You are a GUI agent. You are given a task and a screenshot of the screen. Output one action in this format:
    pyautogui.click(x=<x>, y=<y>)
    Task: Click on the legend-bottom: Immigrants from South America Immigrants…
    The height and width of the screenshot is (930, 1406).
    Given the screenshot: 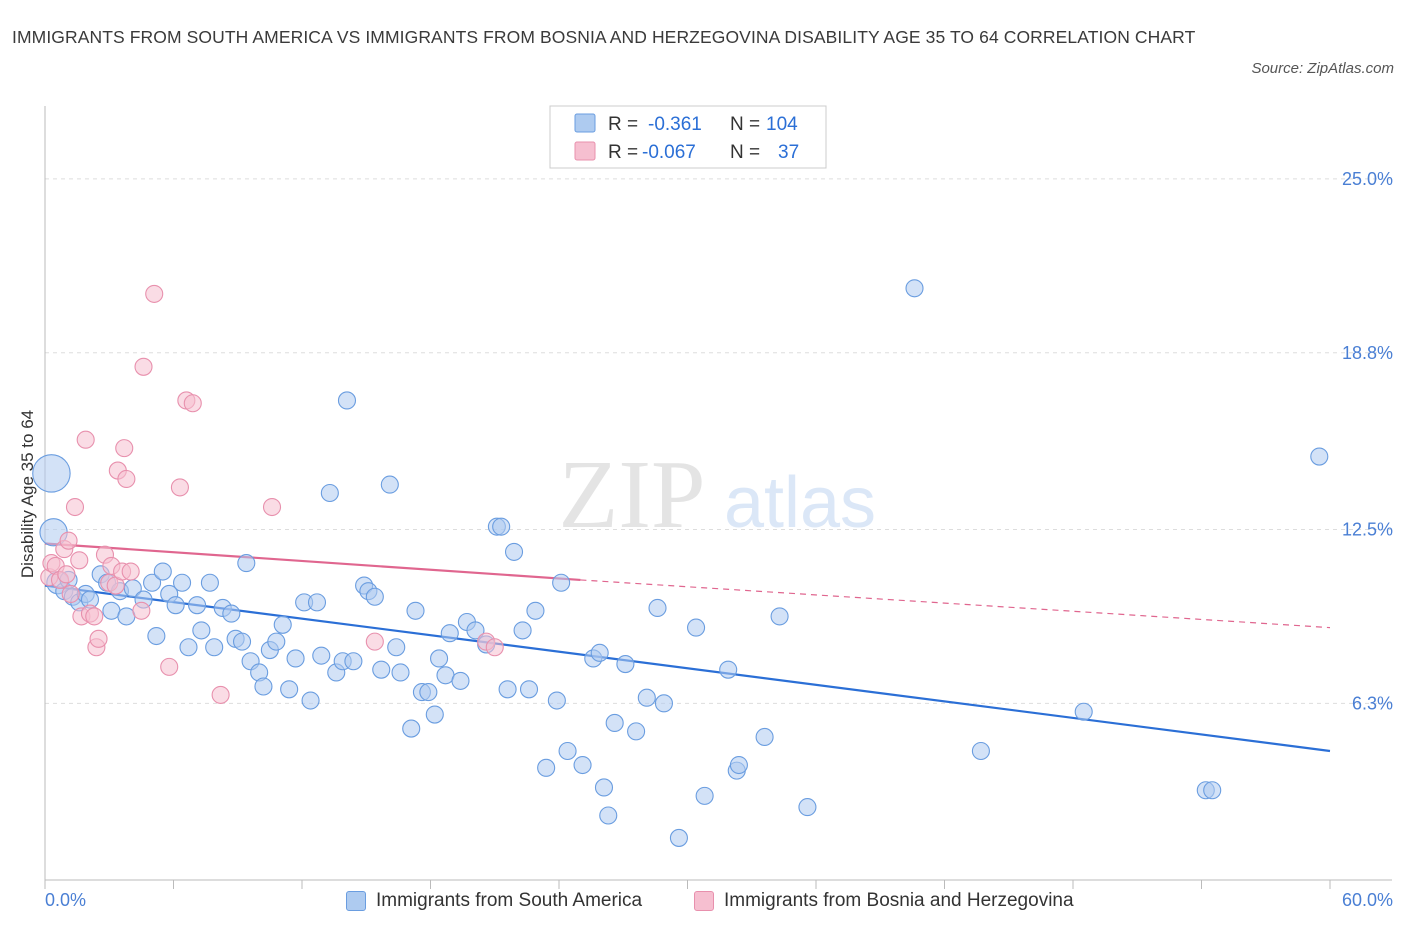 What is the action you would take?
    pyautogui.click(x=703, y=902)
    